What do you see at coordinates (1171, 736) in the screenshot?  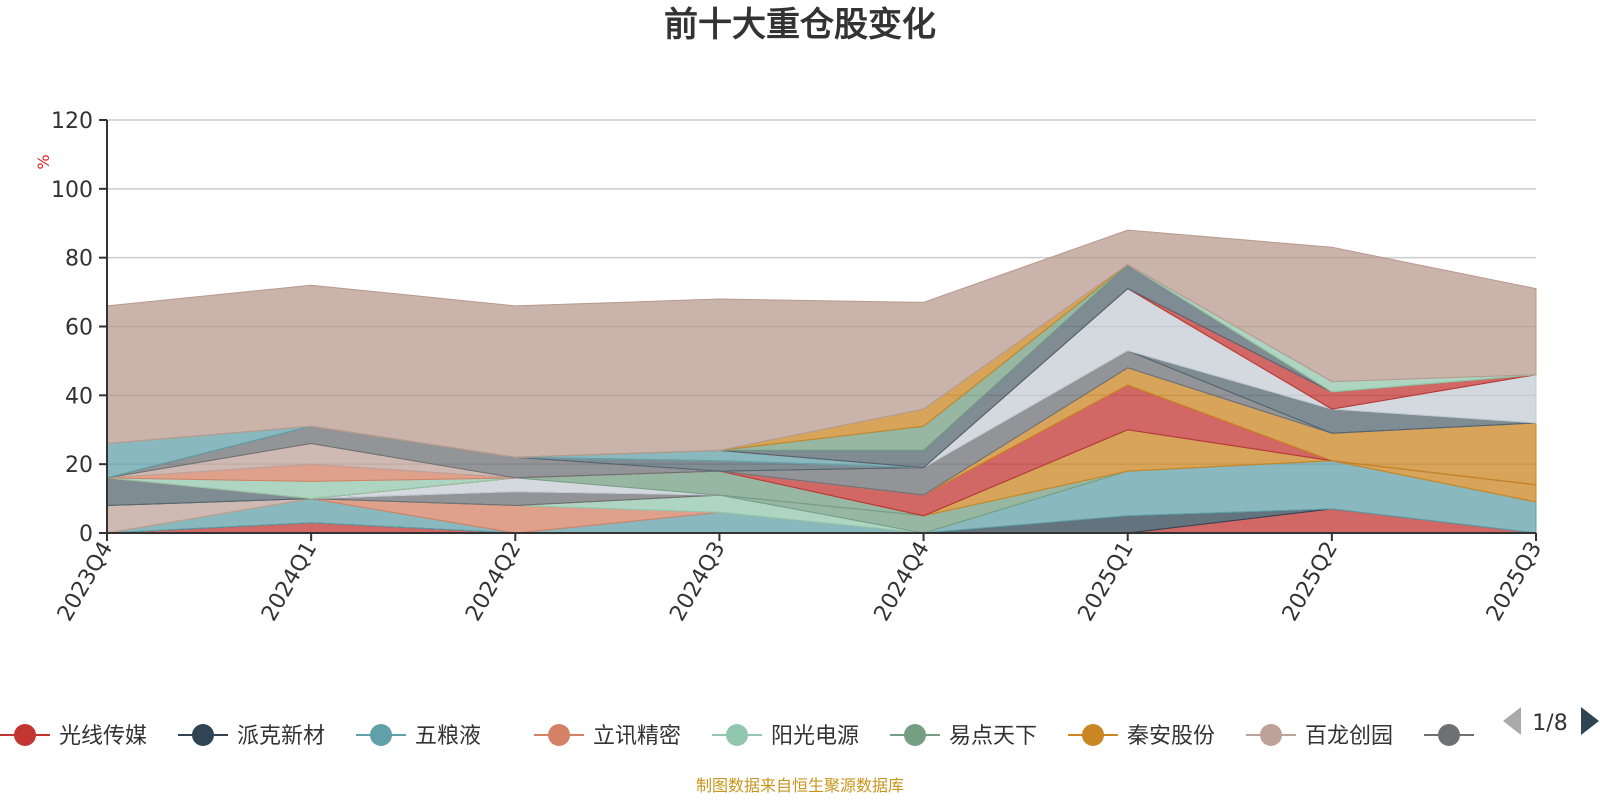 I see `legend-label: 秦安股份` at bounding box center [1171, 736].